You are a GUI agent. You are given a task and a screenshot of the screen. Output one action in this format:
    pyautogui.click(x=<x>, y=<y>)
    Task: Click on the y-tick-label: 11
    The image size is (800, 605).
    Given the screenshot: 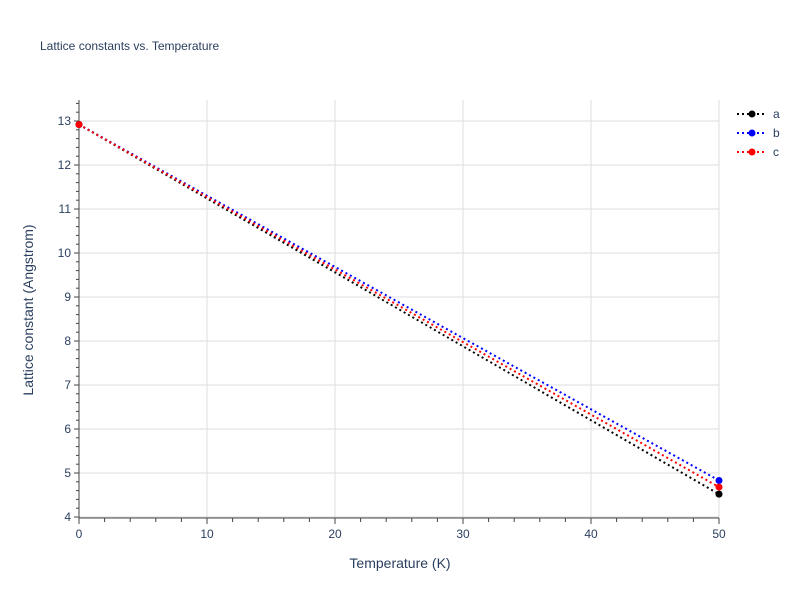 What is the action you would take?
    pyautogui.click(x=65, y=209)
    